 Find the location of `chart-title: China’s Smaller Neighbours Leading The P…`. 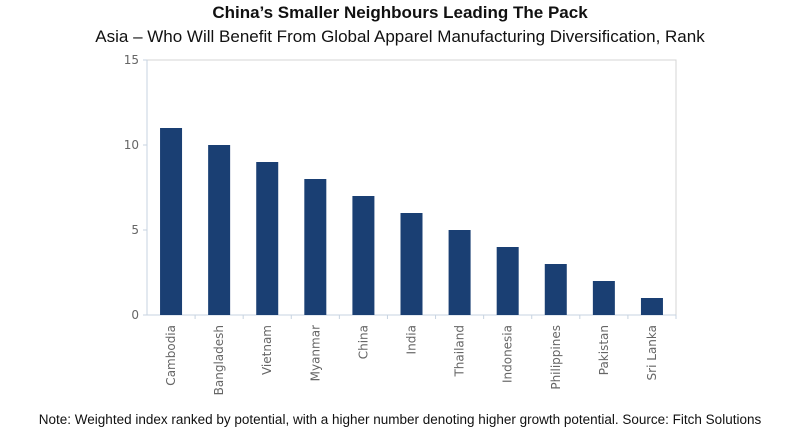

chart-title: China’s Smaller Neighbours Leading The P… is located at coordinates (400, 12).